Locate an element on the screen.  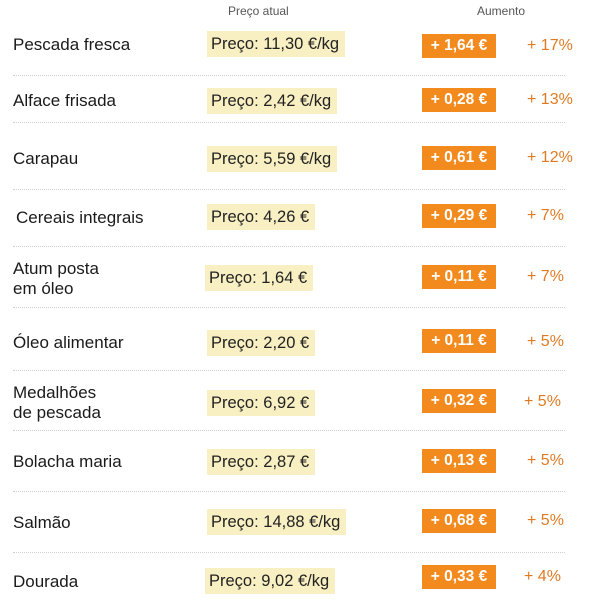
product-name: Atum posta em óleo is located at coordinates (56, 278).